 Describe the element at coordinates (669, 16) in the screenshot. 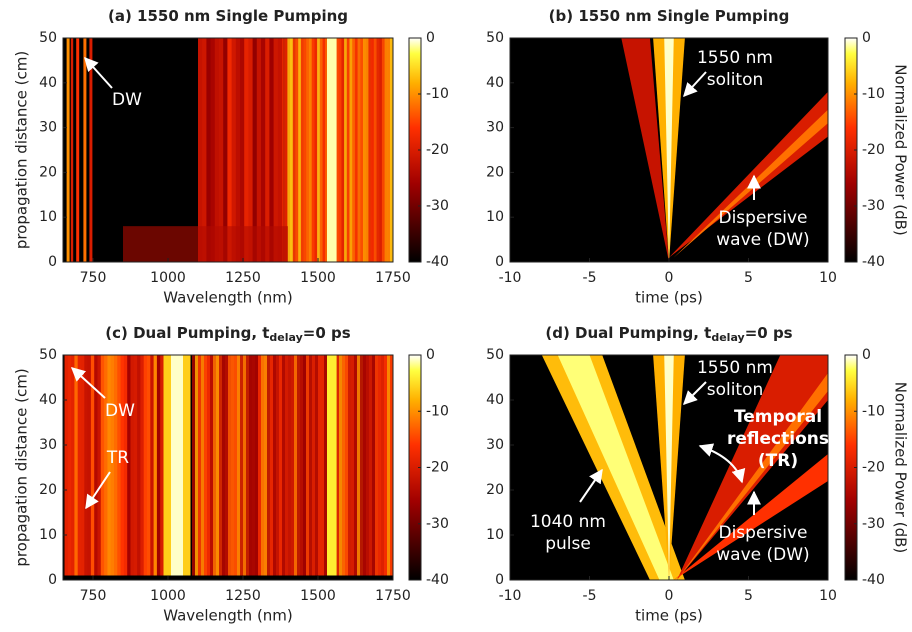

I see `panel-title: (b) 1550 nm Single Pumping` at that location.